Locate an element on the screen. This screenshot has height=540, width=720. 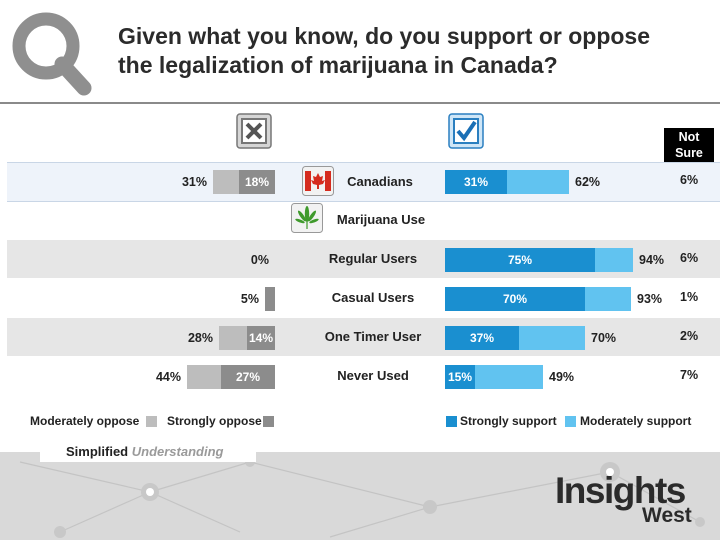
cannabis-leaf-icon is located at coordinates (307, 218).